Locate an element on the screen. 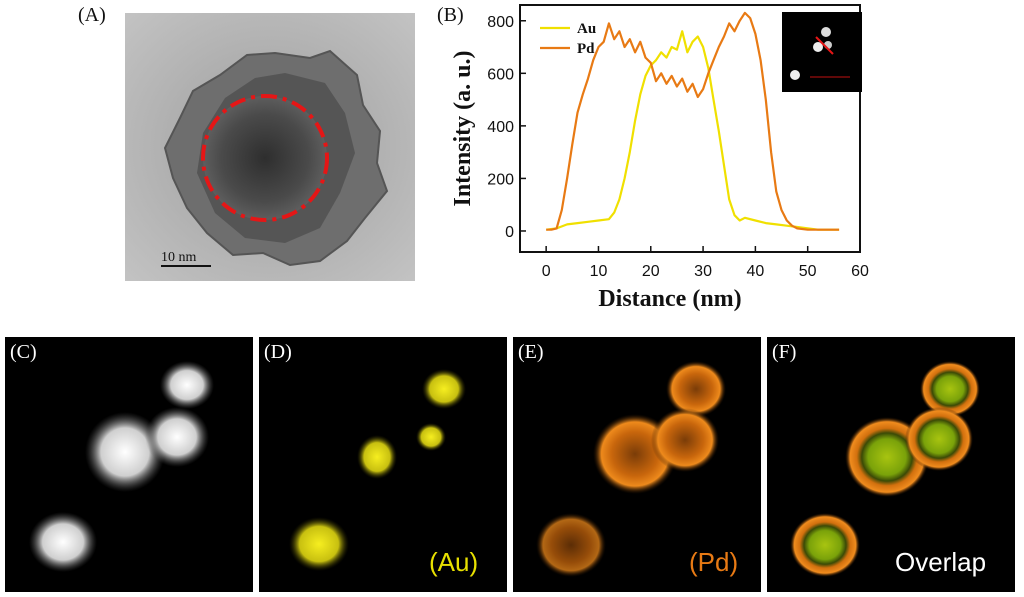 Image resolution: width=1024 pixels, height=597 pixels. haadf-image is located at coordinates (129, 464).